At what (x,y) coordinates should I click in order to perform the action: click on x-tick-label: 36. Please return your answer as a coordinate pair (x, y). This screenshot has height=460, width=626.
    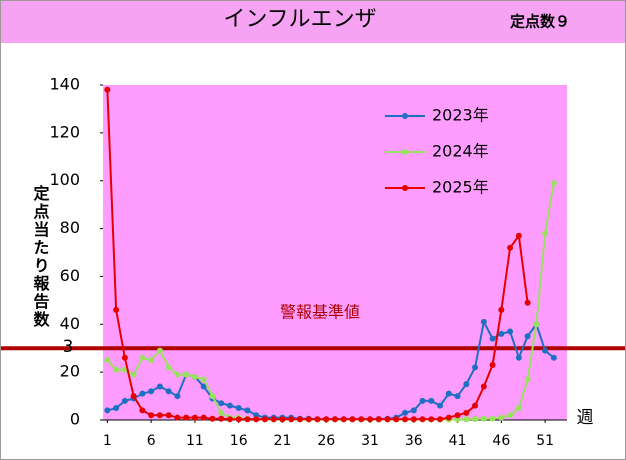
    Looking at the image, I should click on (414, 441).